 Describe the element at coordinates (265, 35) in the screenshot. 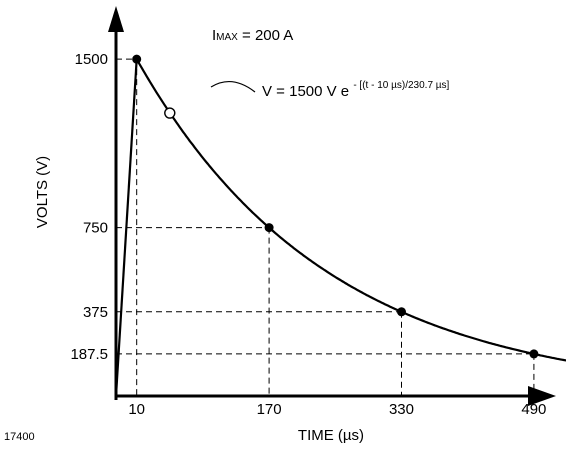

I see `imax-rest: = 200 A` at that location.